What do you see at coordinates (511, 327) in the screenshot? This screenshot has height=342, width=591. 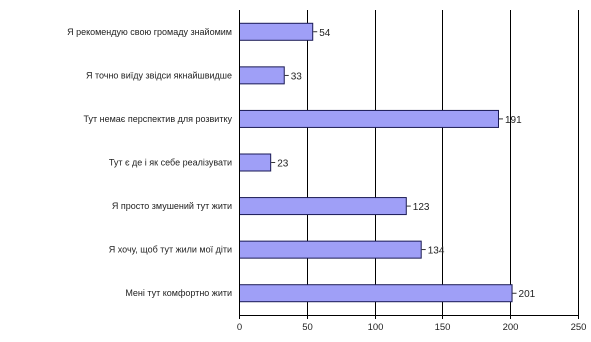 I see `x-tick-label: 200` at bounding box center [511, 327].